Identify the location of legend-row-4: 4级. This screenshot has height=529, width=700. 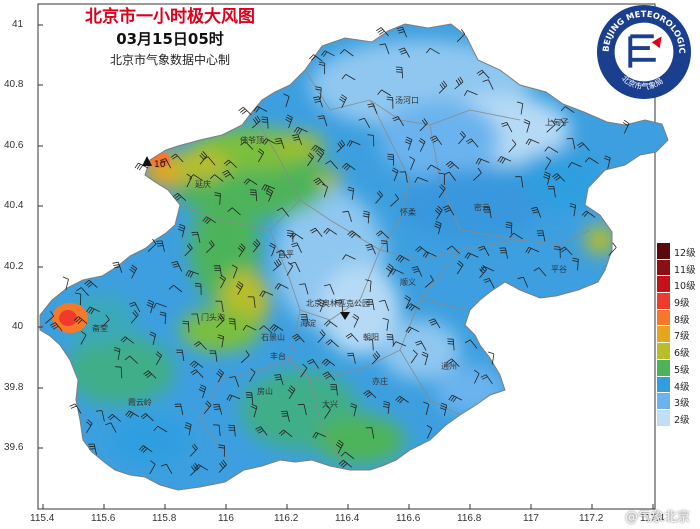
(677, 385).